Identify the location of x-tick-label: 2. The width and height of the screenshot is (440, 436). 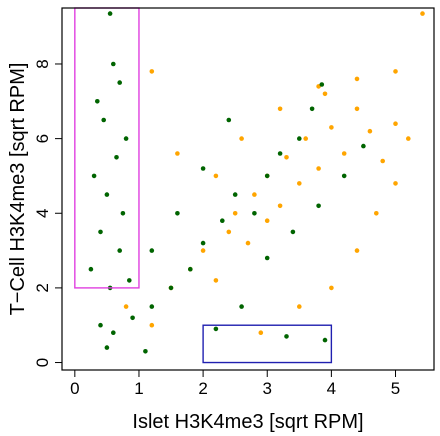
(202, 388).